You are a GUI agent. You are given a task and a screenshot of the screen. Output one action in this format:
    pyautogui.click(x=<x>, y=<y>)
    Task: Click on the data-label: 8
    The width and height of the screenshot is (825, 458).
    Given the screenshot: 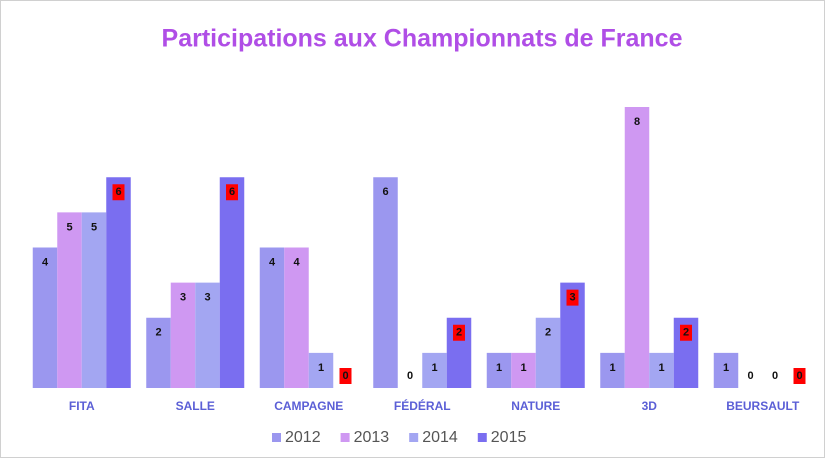 What is the action you would take?
    pyautogui.click(x=637, y=122)
    